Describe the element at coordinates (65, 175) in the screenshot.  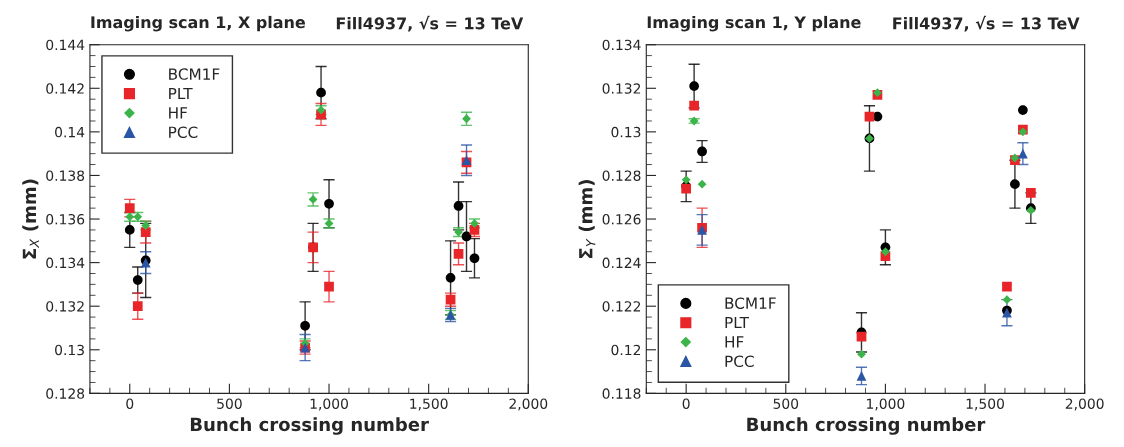
I see `y-tick-label: 0.138` at that location.